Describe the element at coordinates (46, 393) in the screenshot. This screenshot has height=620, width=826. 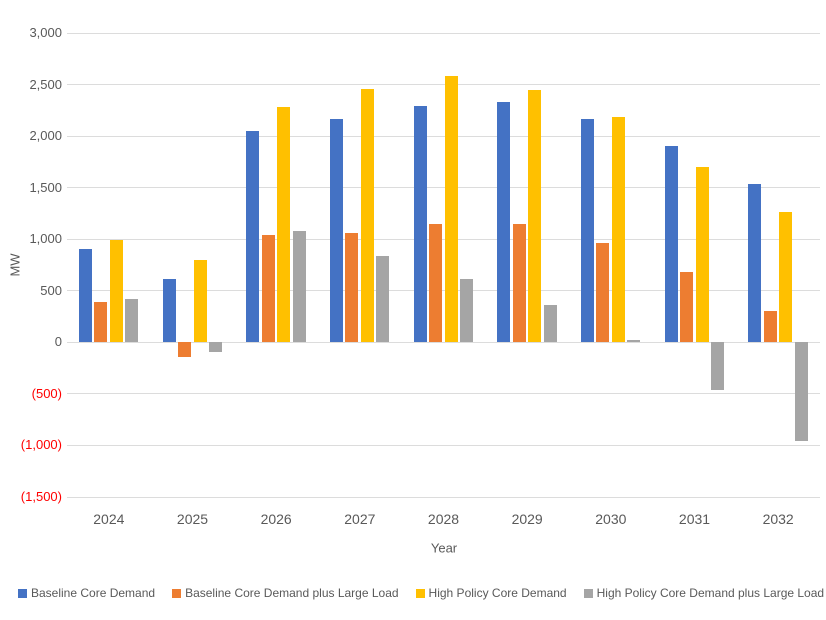
I see `y-tick-label--500: (500)` at that location.